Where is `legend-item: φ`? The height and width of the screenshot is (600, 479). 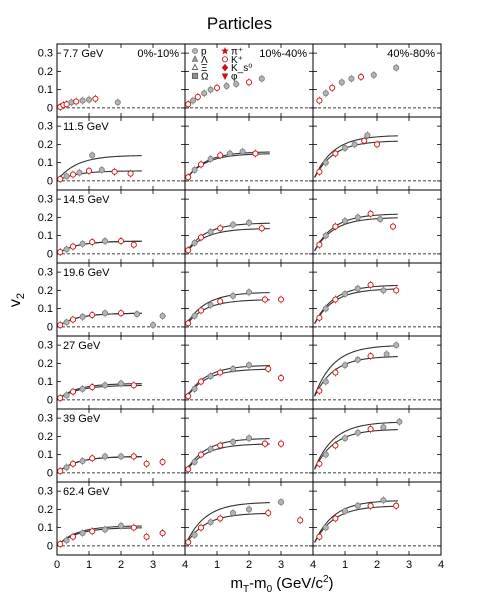 legend-item: φ is located at coordinates (229, 76).